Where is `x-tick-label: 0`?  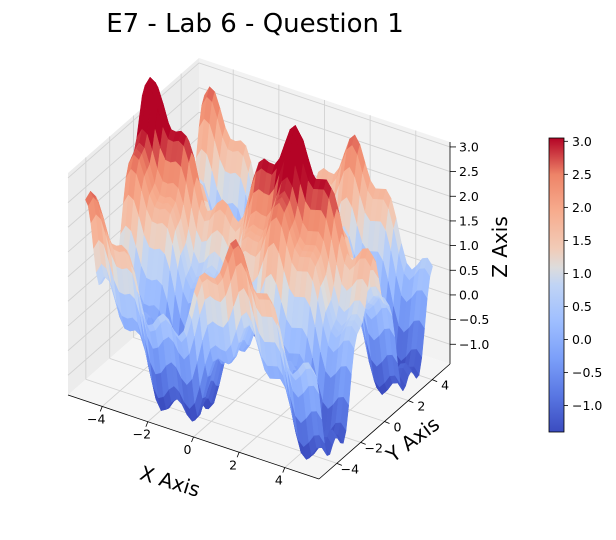
x-tick-label: 0 is located at coordinates (188, 449).